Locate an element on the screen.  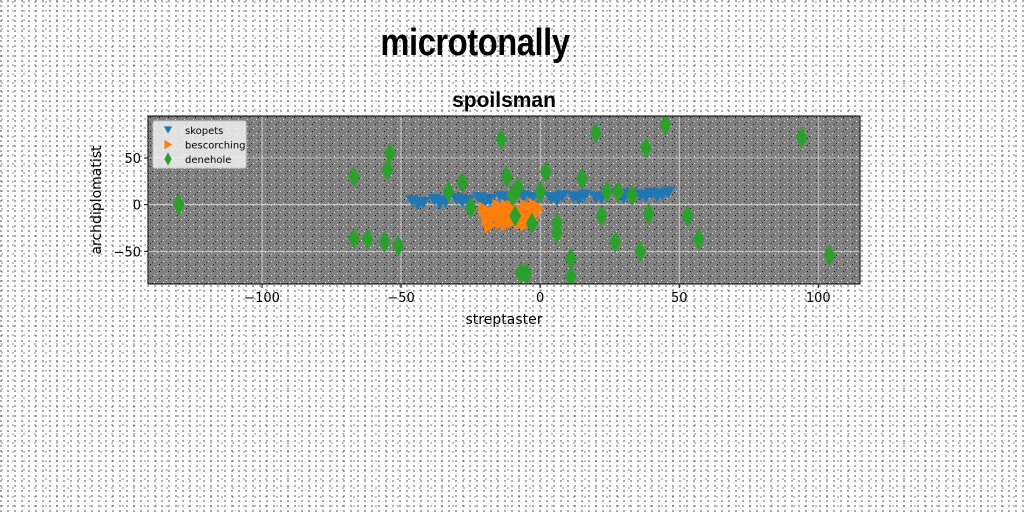
y-axis-label: archdiplomatist is located at coordinates (97, 200).